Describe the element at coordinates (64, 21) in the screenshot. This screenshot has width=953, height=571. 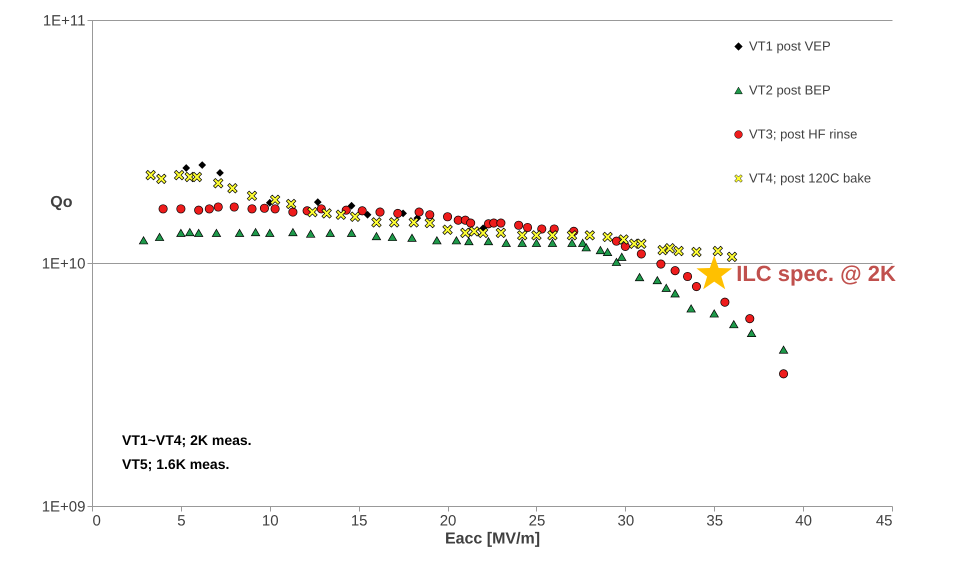
I see `y-tick-label: 1E+11` at that location.